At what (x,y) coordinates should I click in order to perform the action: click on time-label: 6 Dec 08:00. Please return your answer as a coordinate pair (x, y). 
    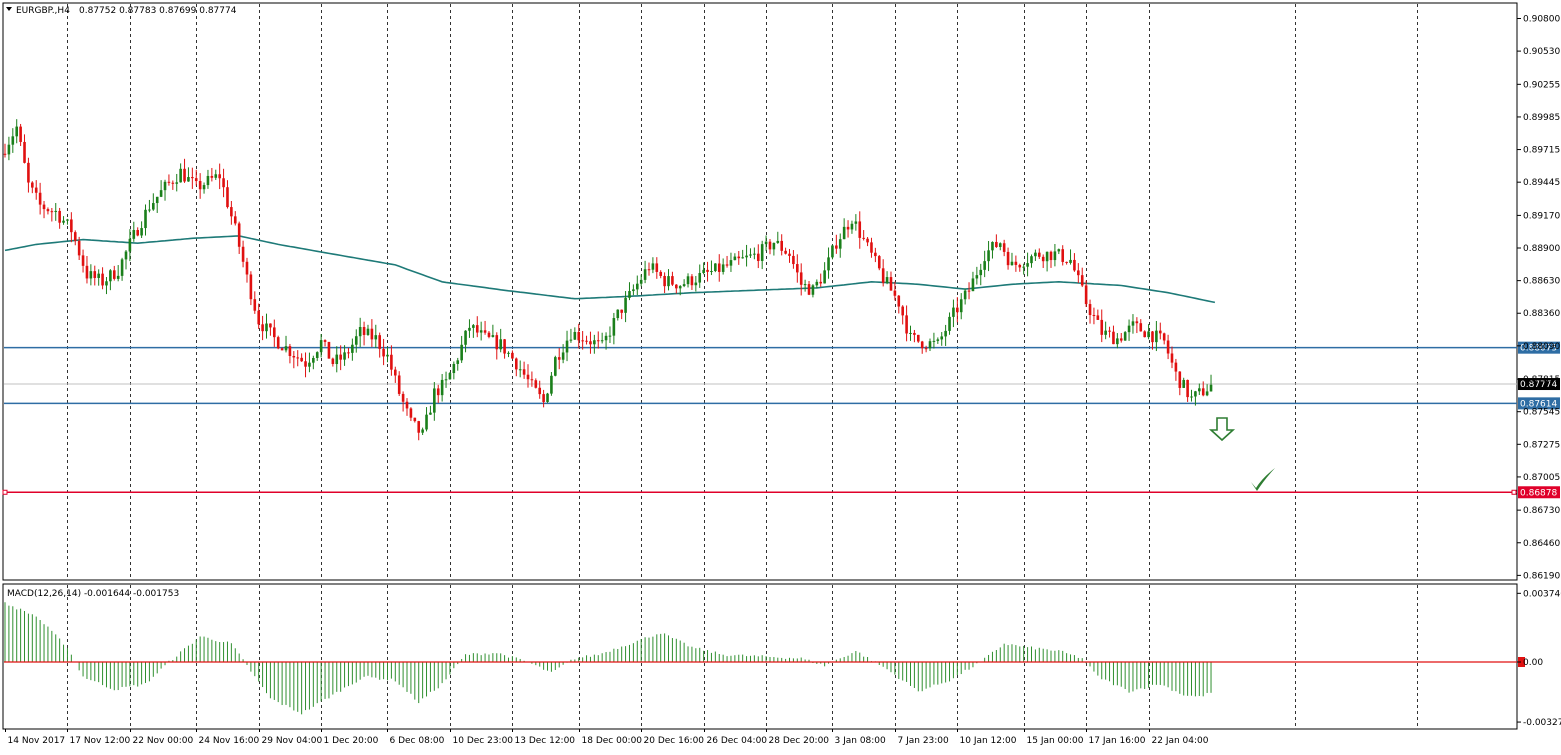
    Looking at the image, I should click on (417, 741).